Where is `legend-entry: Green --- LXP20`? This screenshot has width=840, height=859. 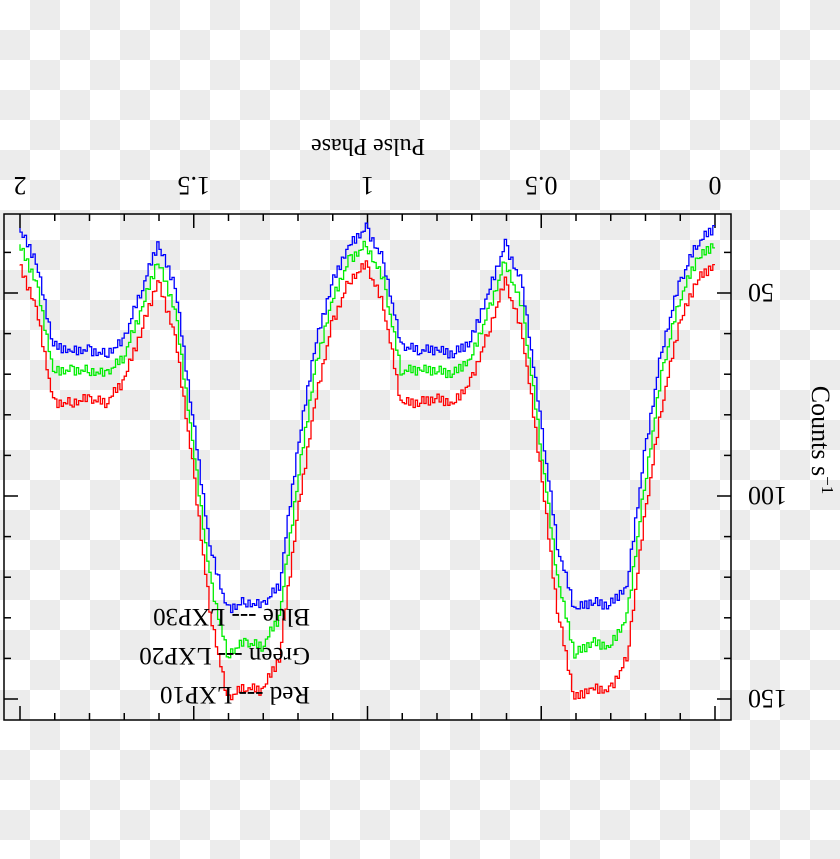 legend-entry: Green --- LXP20 is located at coordinates (224, 655).